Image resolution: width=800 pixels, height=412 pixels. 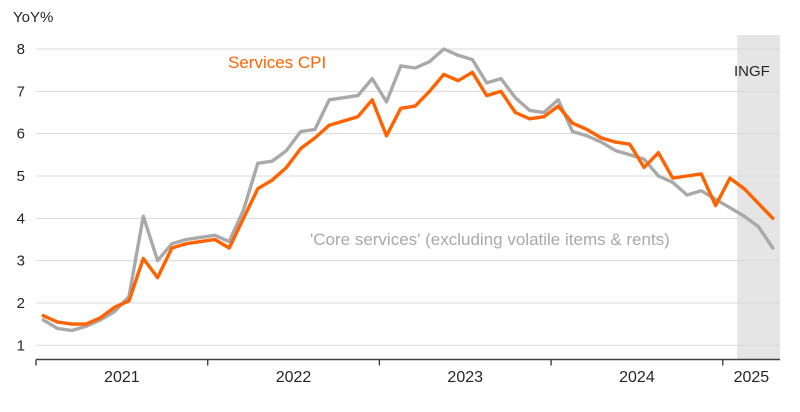 What do you see at coordinates (21, 303) in the screenshot?
I see `y-tick-label: 2` at bounding box center [21, 303].